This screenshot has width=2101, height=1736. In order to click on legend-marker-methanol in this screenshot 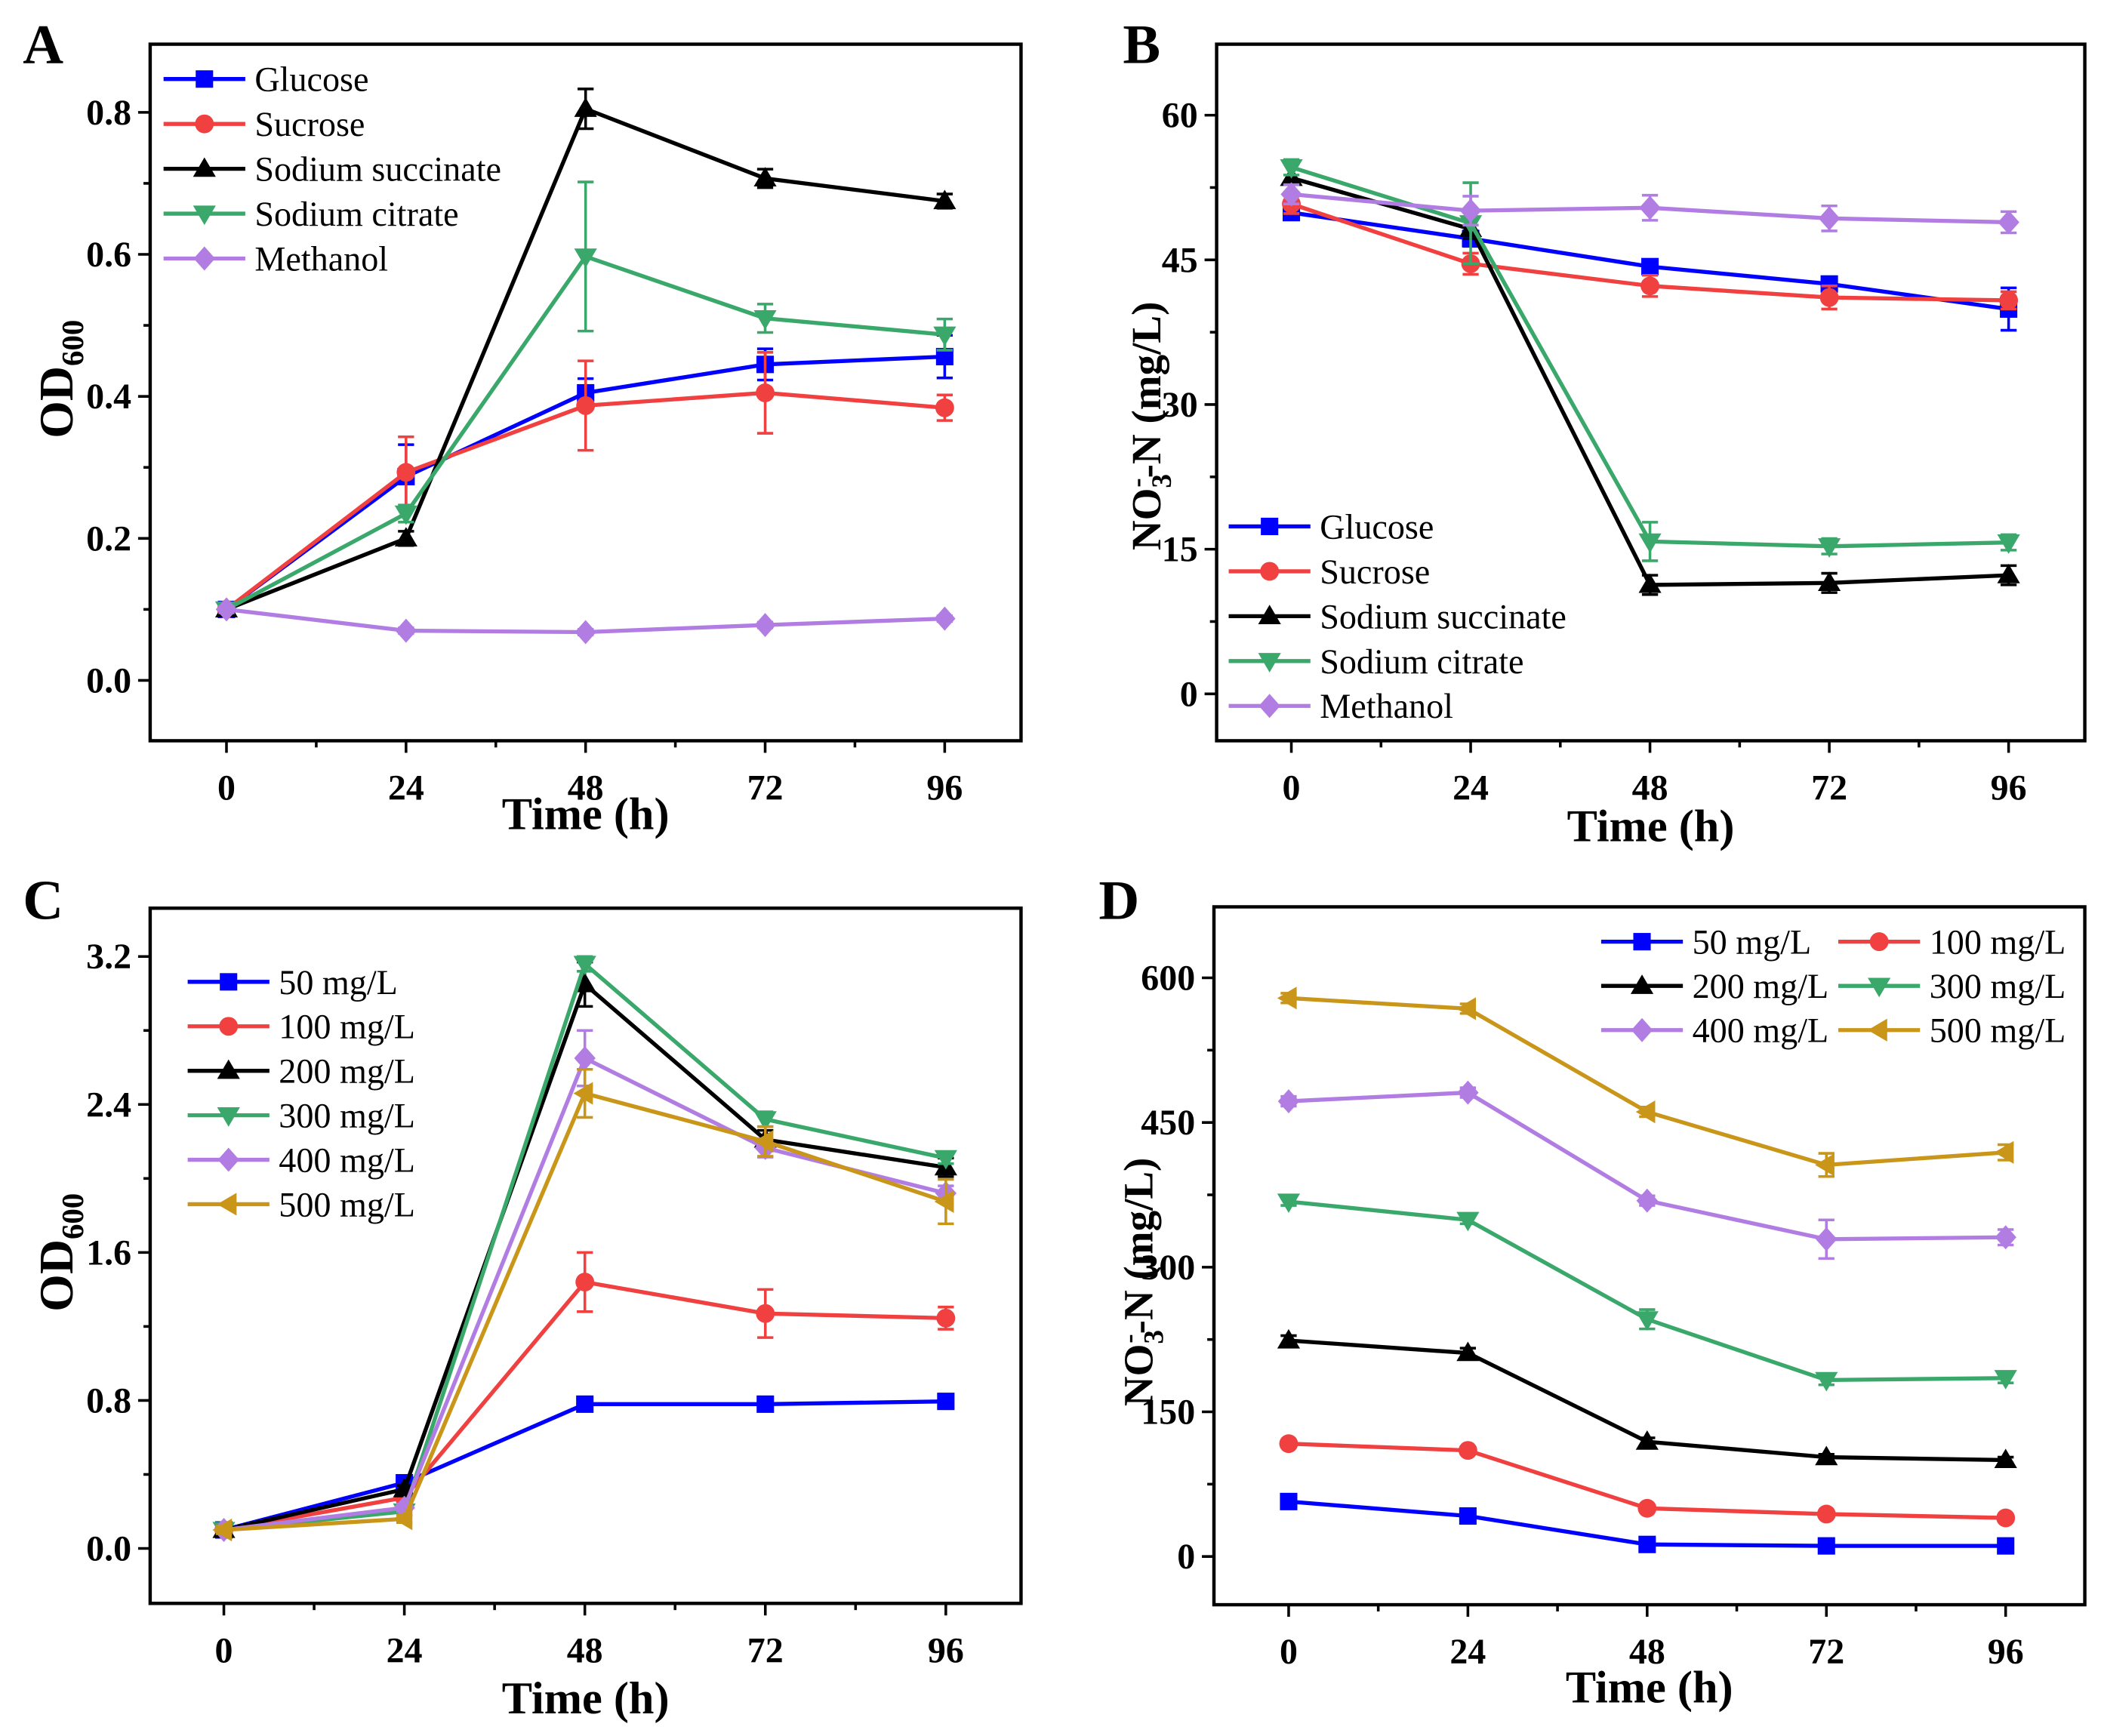, I will do `click(204, 258)`.